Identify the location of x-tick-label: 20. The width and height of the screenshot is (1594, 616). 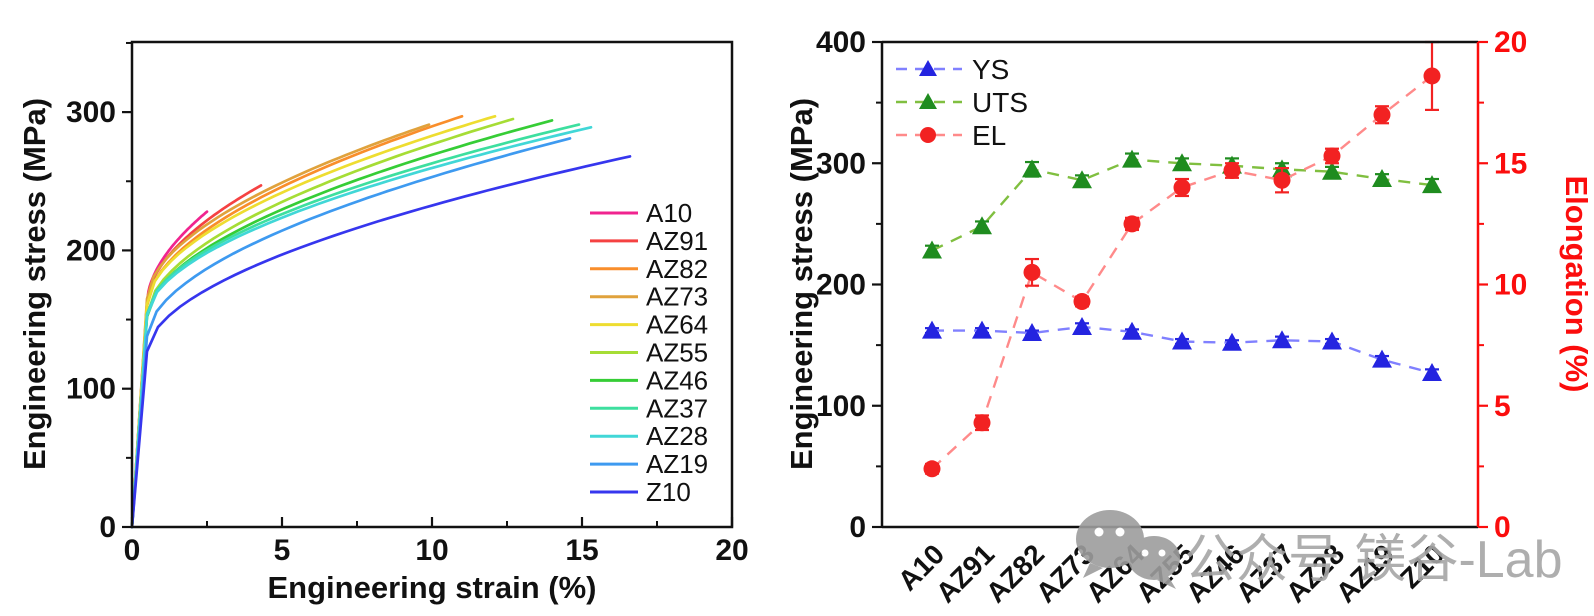
(731, 550).